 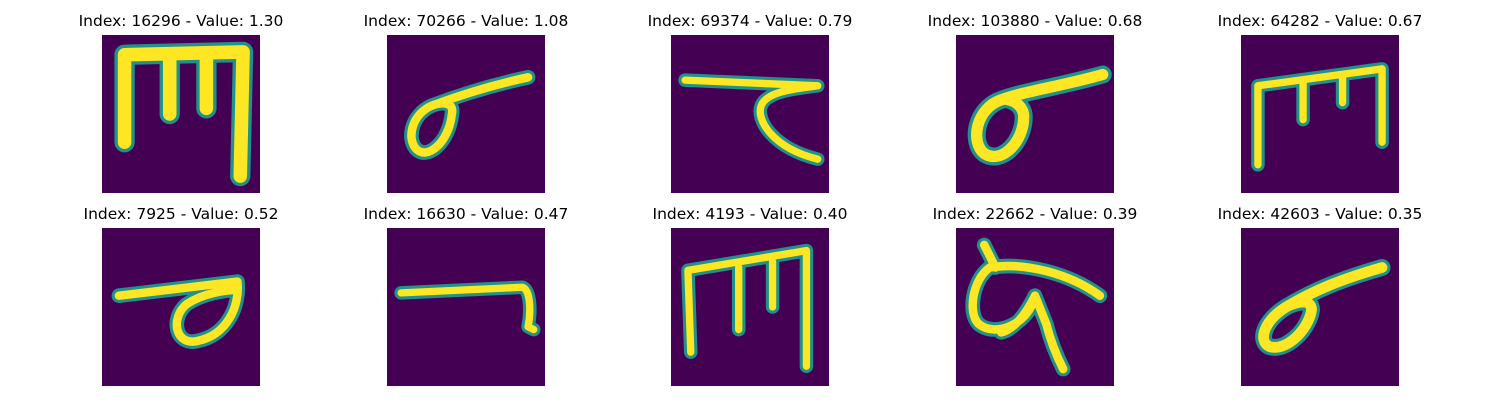 I want to click on panel-title: Index: 69374 - Value: 0.79, so click(x=750, y=21).